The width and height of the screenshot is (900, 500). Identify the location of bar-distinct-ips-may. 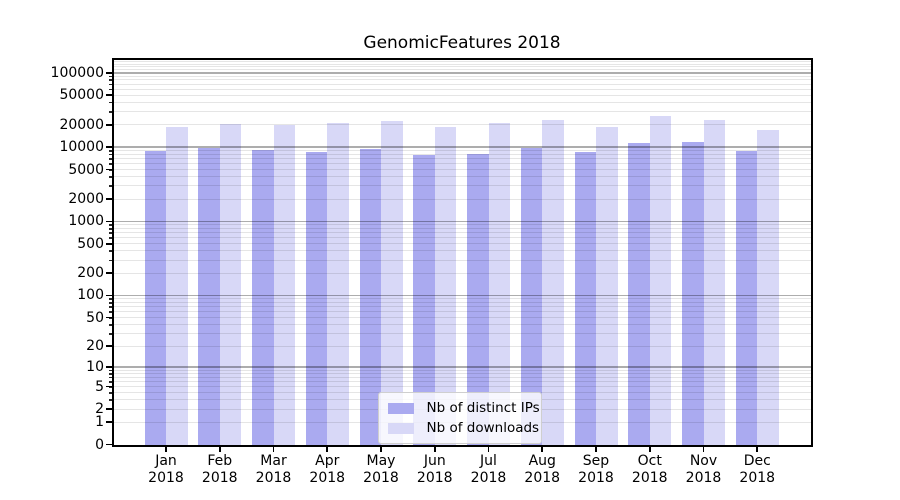
(370, 297).